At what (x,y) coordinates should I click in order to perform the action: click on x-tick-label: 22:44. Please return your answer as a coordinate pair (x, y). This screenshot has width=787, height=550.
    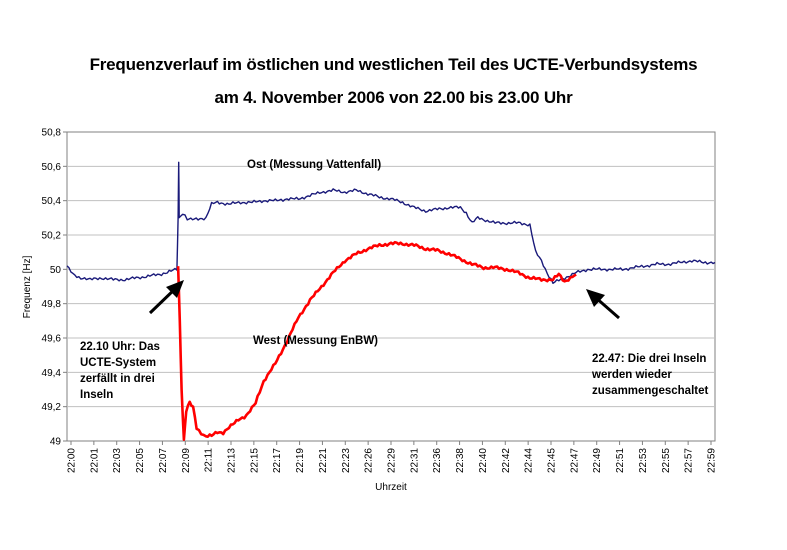
    Looking at the image, I should click on (529, 460).